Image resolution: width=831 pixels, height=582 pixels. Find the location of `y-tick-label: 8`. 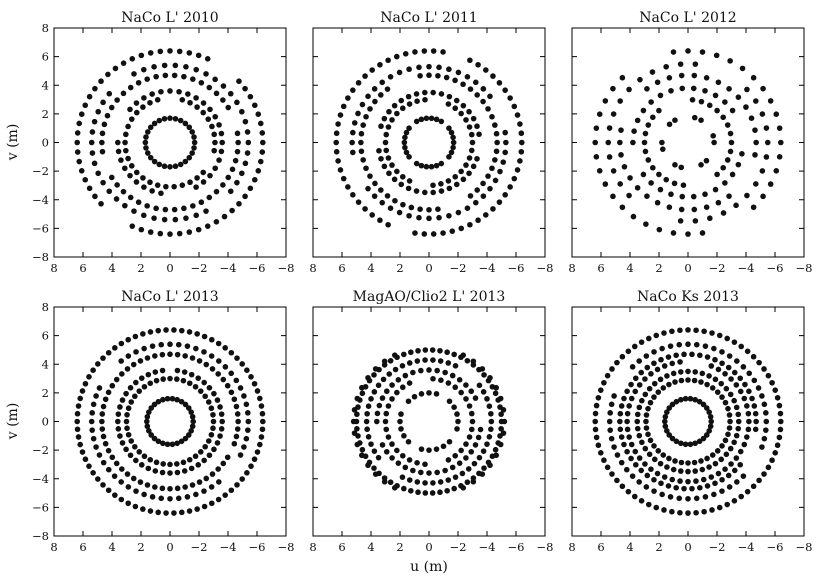

y-tick-label: 8 is located at coordinates (45, 28).